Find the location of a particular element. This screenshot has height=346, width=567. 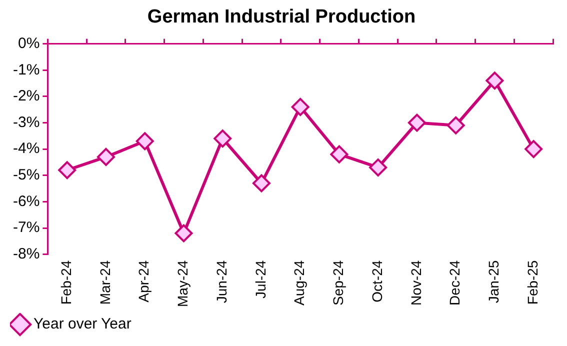

x-tick-label: Jun-24 is located at coordinates (221, 282).